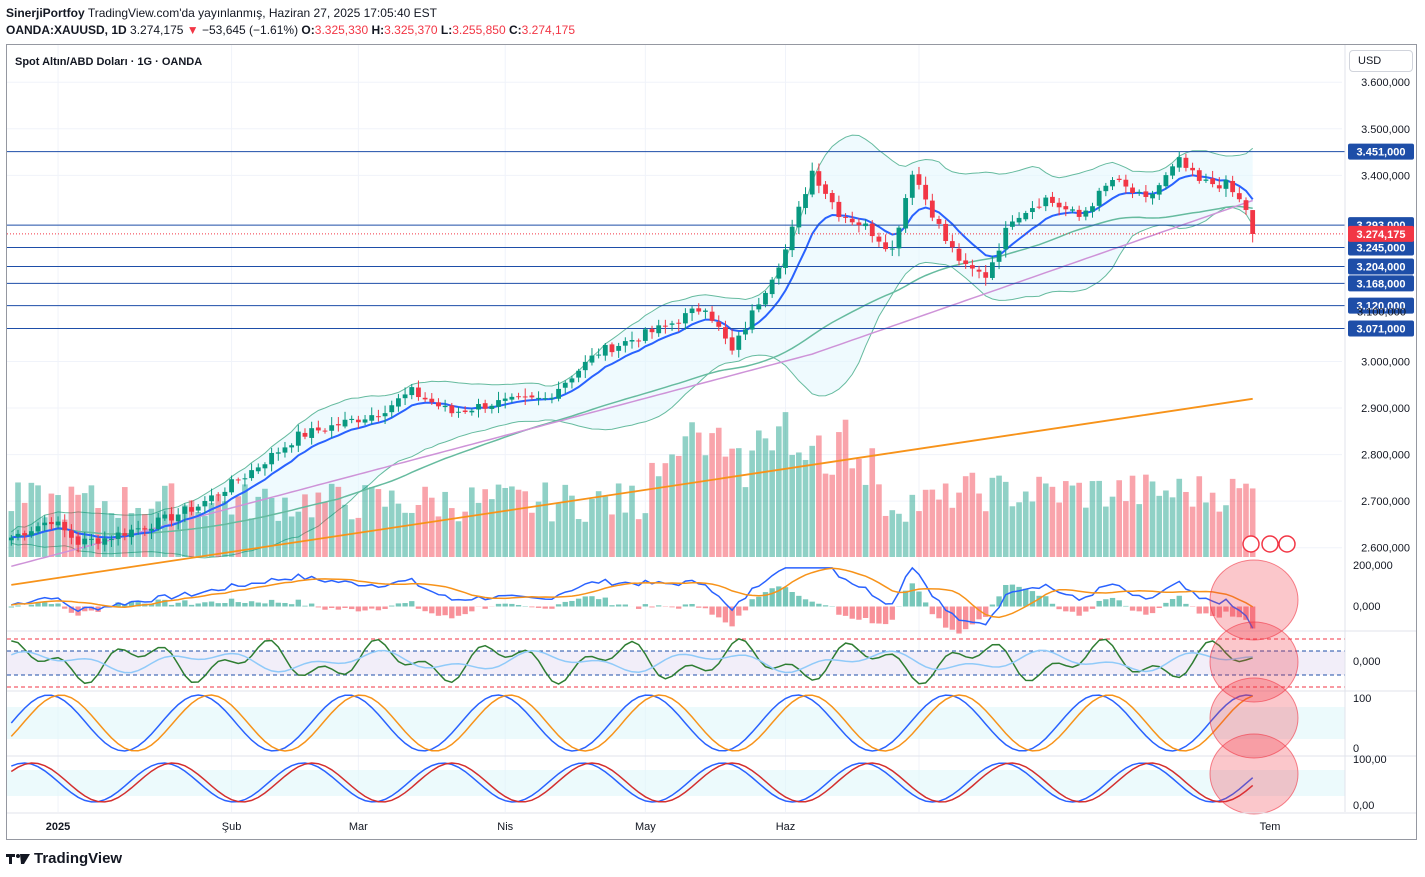 The width and height of the screenshot is (1425, 877). I want to click on open-label: O:, so click(308, 30).